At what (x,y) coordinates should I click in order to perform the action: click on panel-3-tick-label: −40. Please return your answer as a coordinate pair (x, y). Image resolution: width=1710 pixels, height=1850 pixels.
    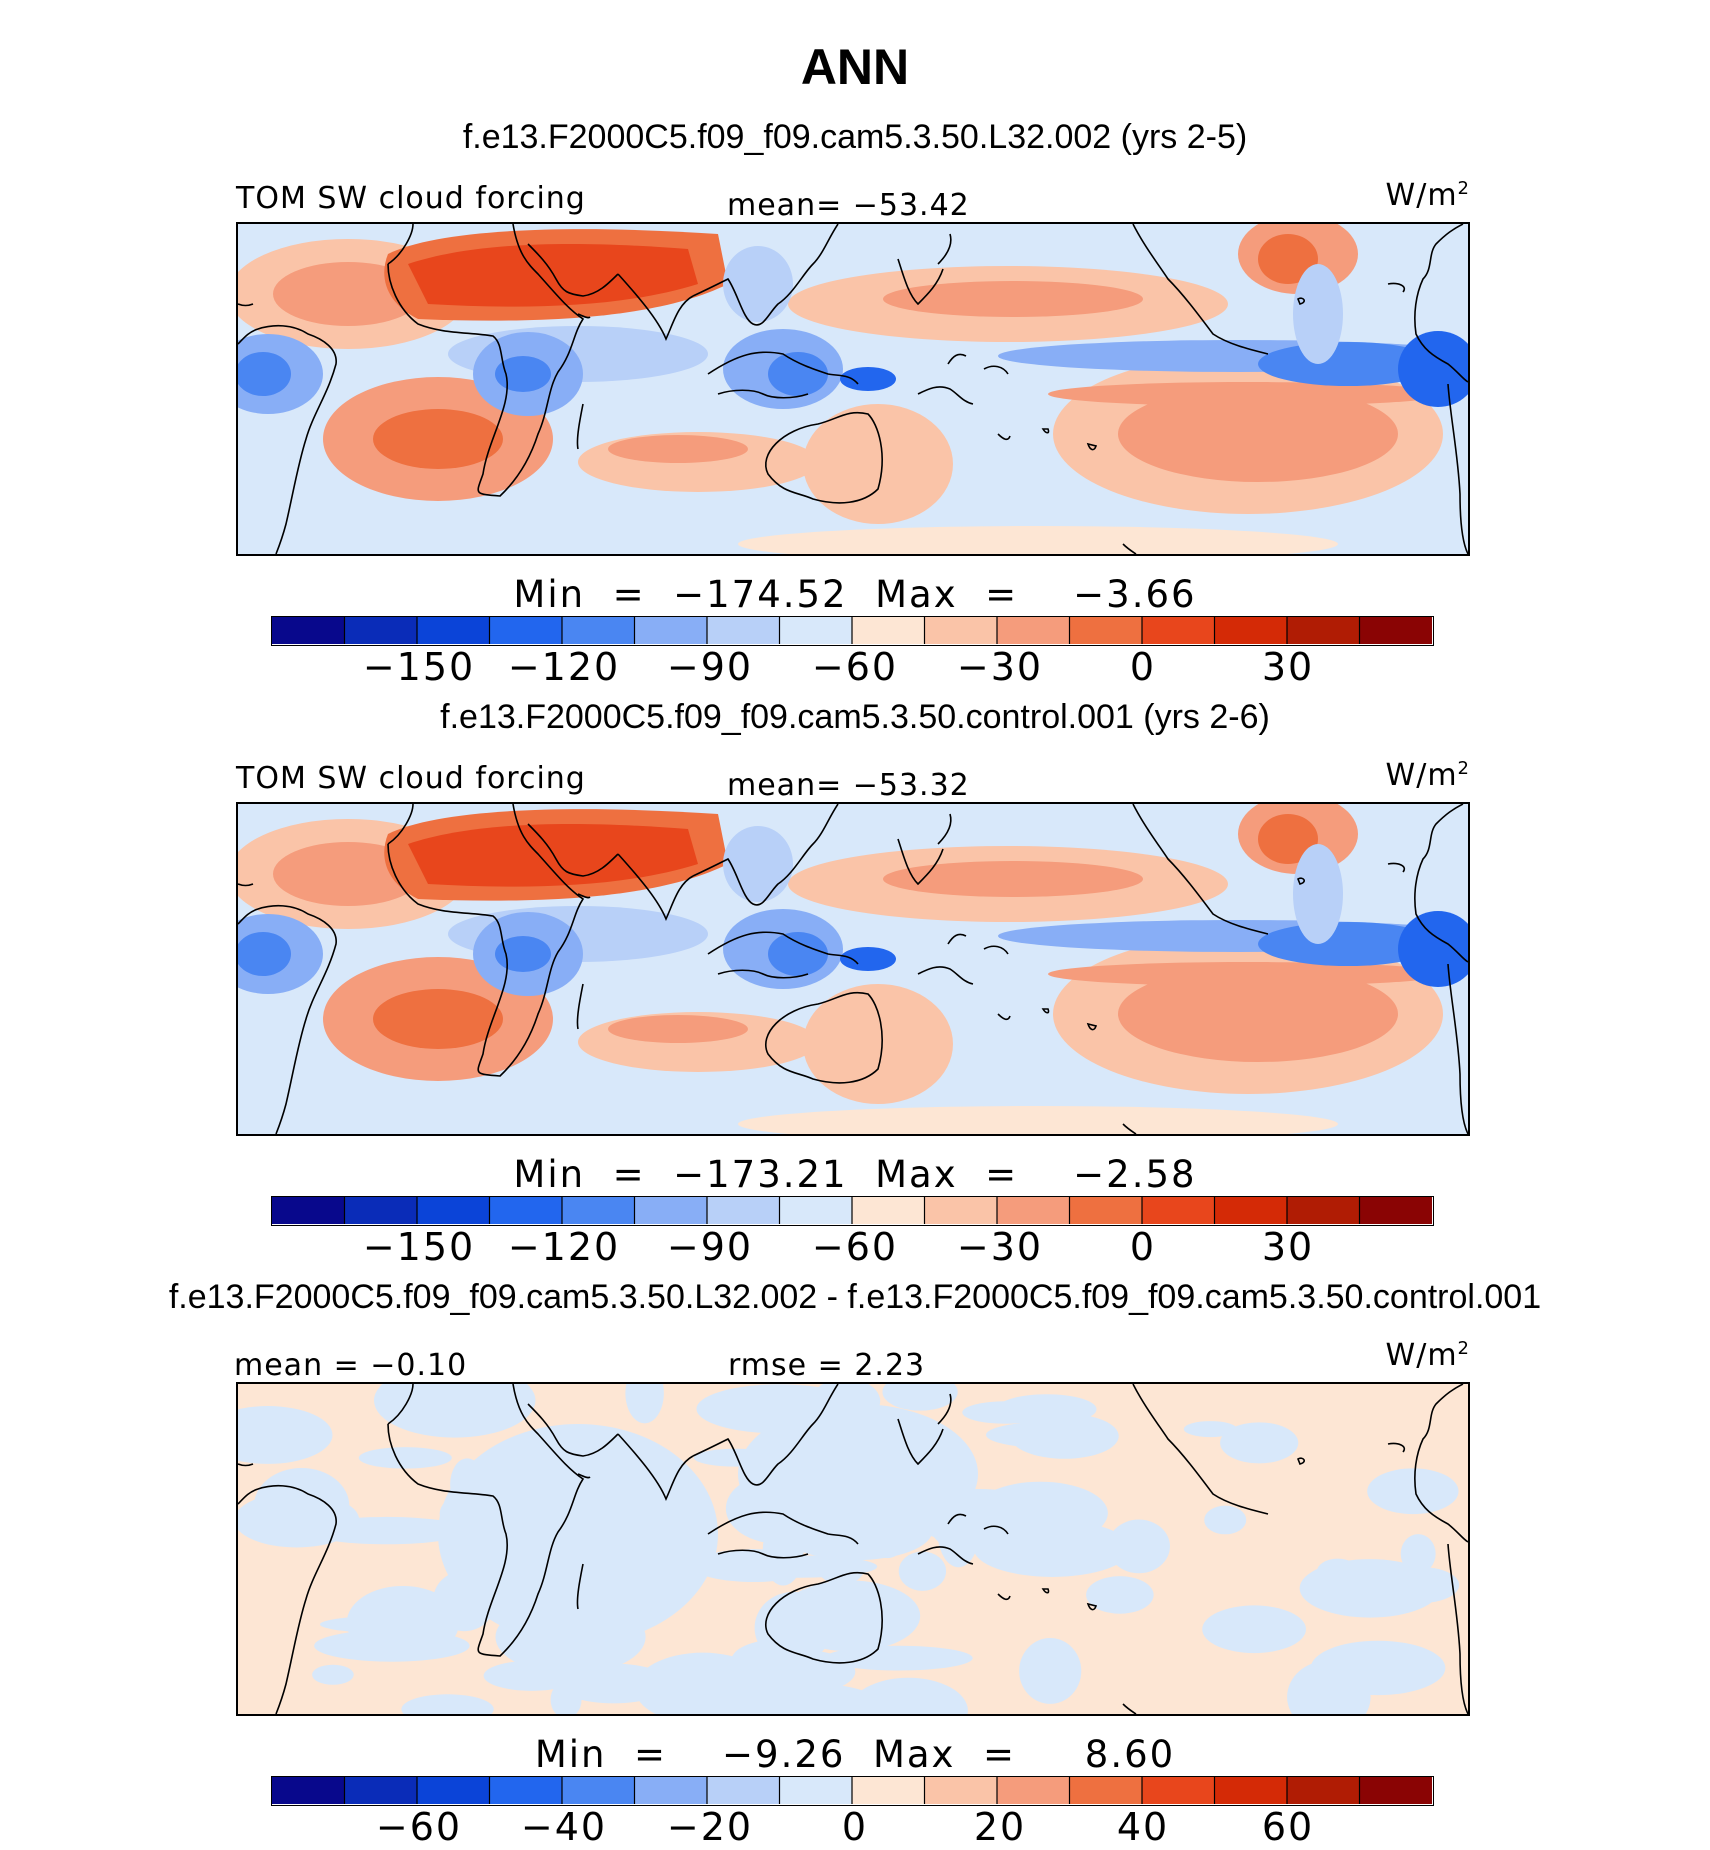
    Looking at the image, I should click on (564, 1827).